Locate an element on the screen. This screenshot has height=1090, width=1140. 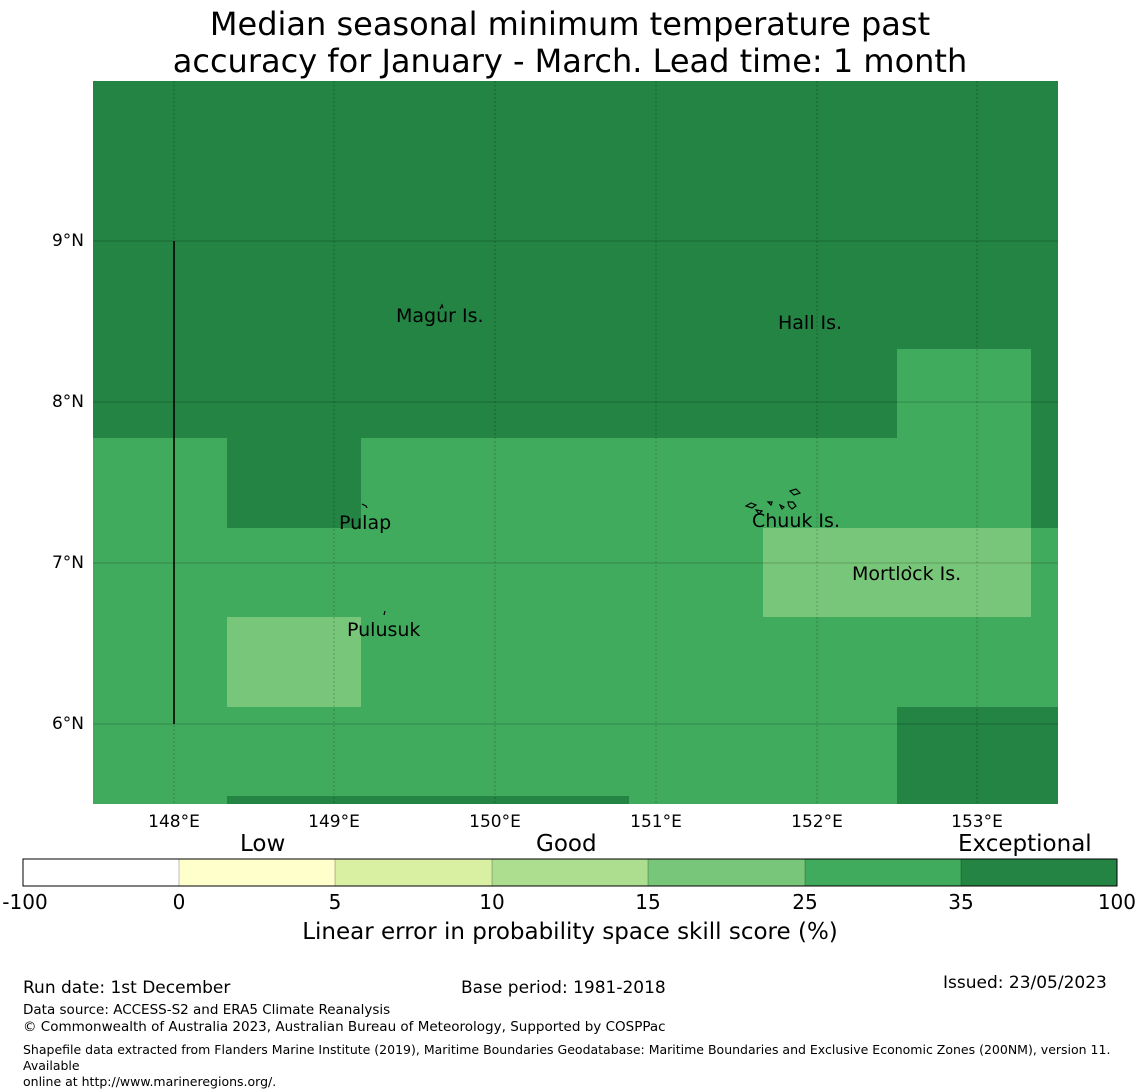
colorbar-tick: -100 is located at coordinates (25, 902).